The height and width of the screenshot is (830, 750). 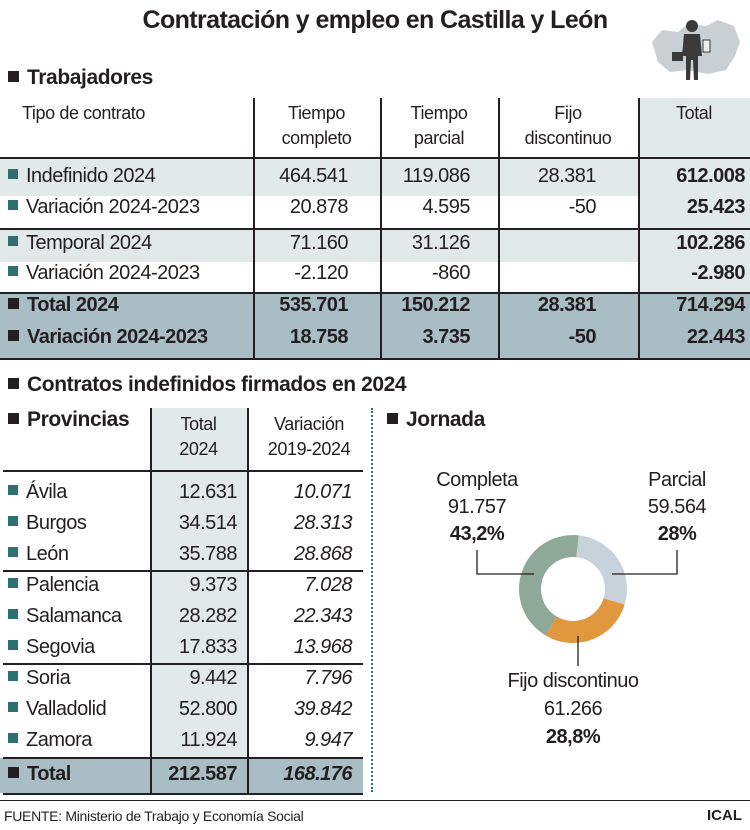 I want to click on section-heading-jornada: Jornada, so click(x=436, y=420).